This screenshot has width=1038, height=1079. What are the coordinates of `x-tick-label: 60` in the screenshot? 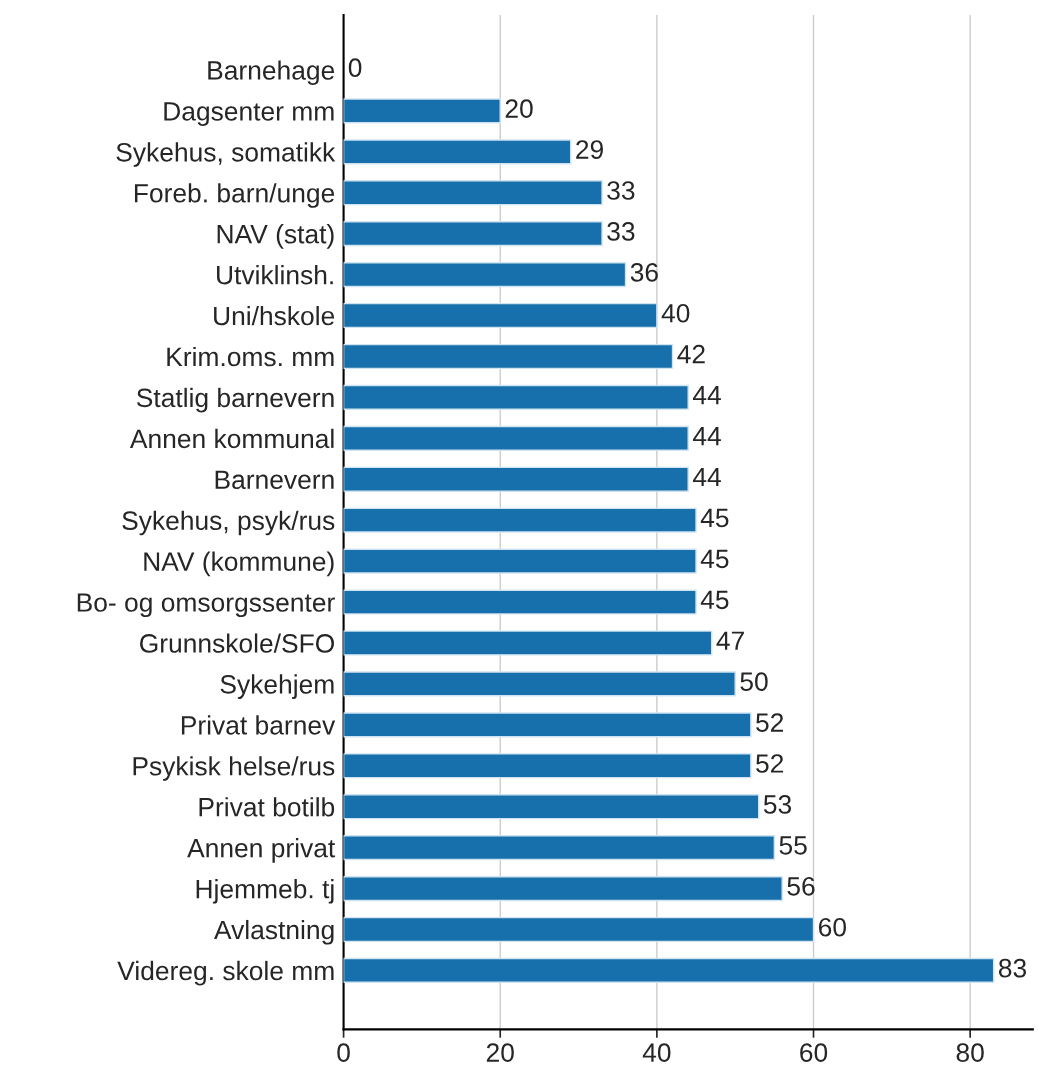 It's located at (814, 1052).